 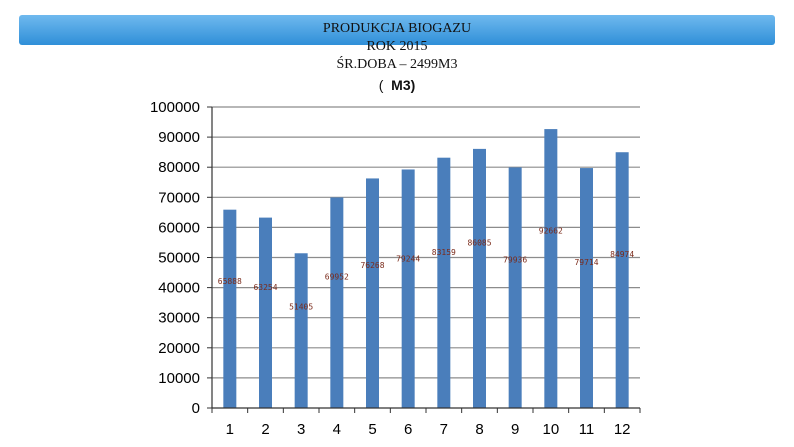 What do you see at coordinates (397, 46) in the screenshot?
I see `chart-subtitle-year: ROK 2015` at bounding box center [397, 46].